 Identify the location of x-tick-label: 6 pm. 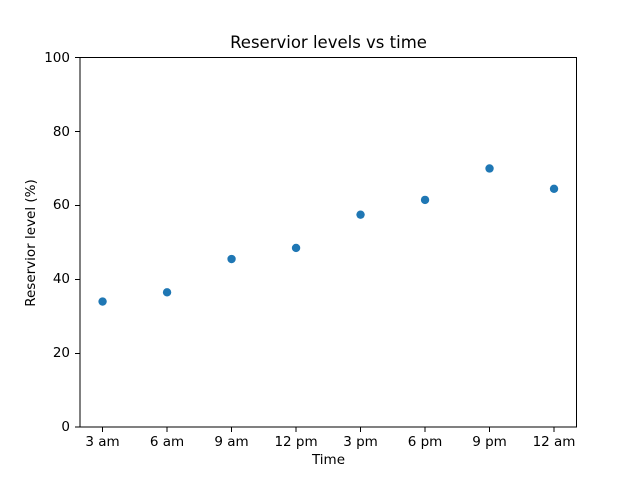
(425, 442).